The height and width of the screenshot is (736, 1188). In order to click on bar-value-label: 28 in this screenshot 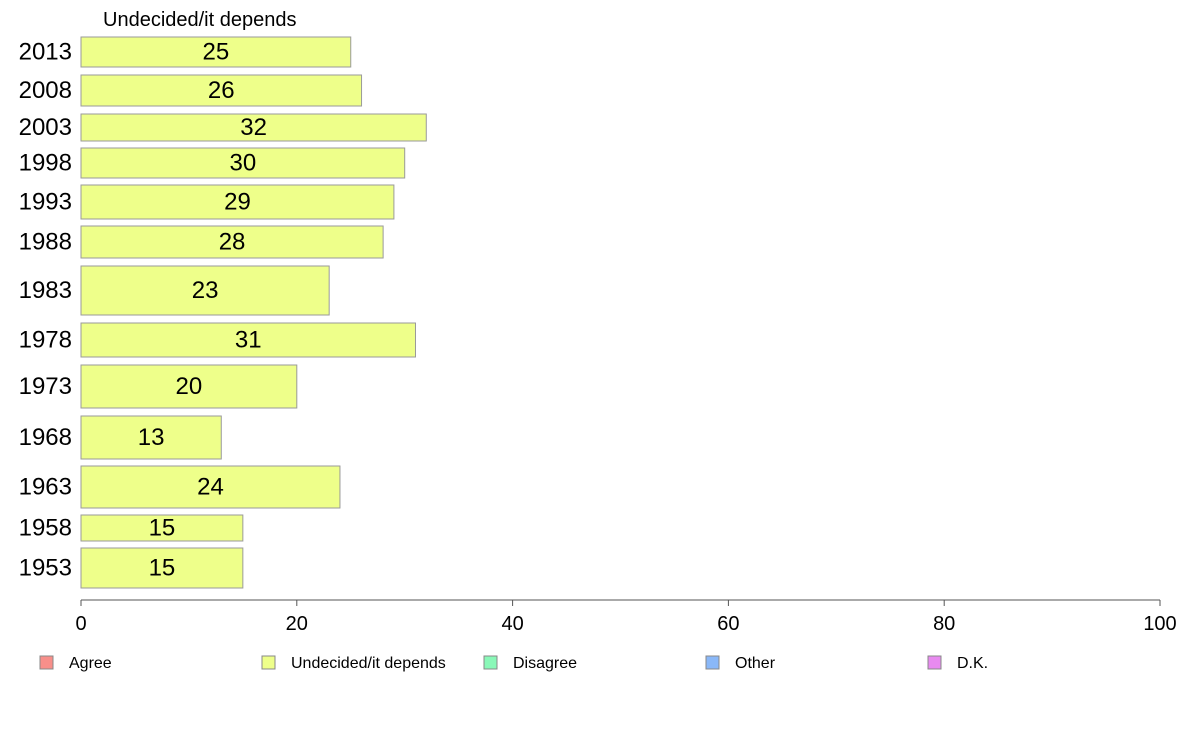, I will do `click(232, 242)`.